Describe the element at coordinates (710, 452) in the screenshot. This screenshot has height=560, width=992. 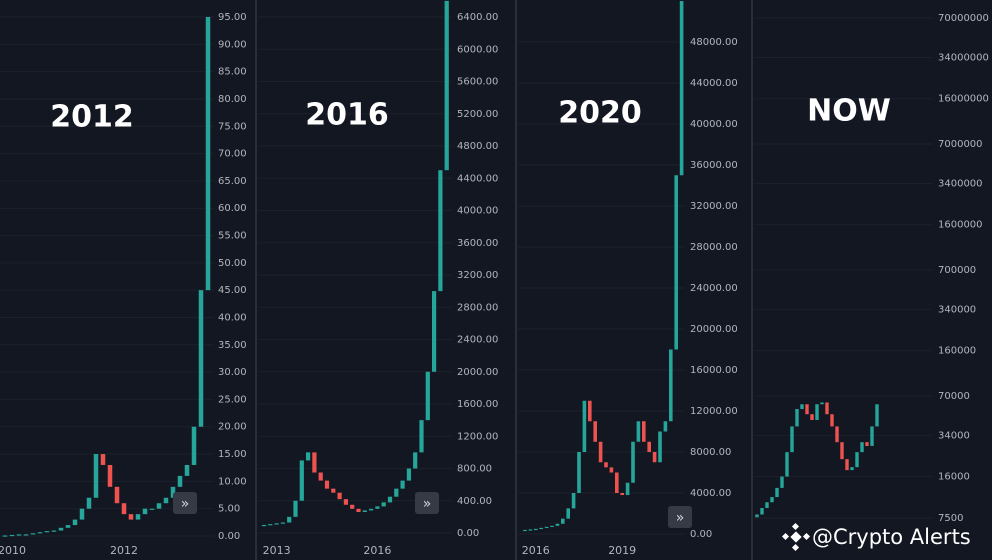
I see `y-tick-label: 8000.00` at that location.